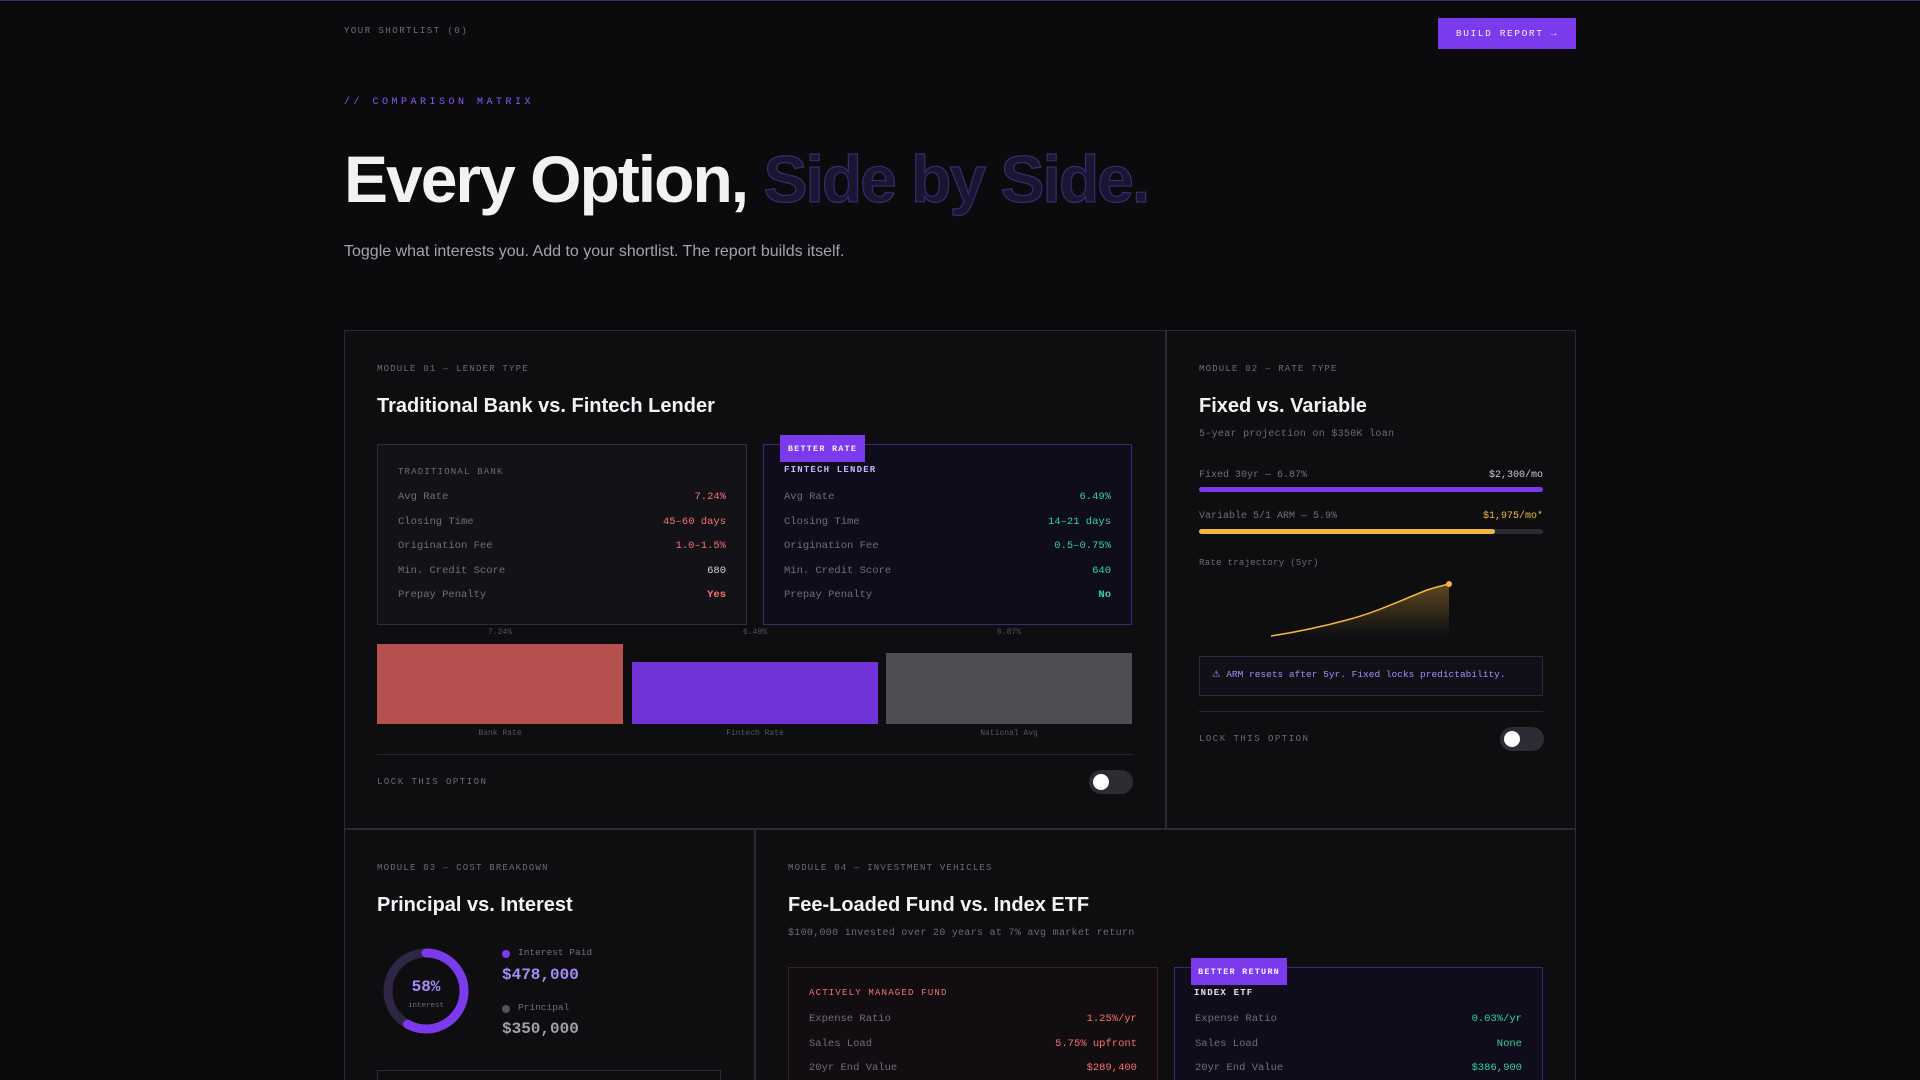 The width and height of the screenshot is (1920, 1080). What do you see at coordinates (562, 548) in the screenshot?
I see `bank-row: Origination Fee 1.0–1.5%` at bounding box center [562, 548].